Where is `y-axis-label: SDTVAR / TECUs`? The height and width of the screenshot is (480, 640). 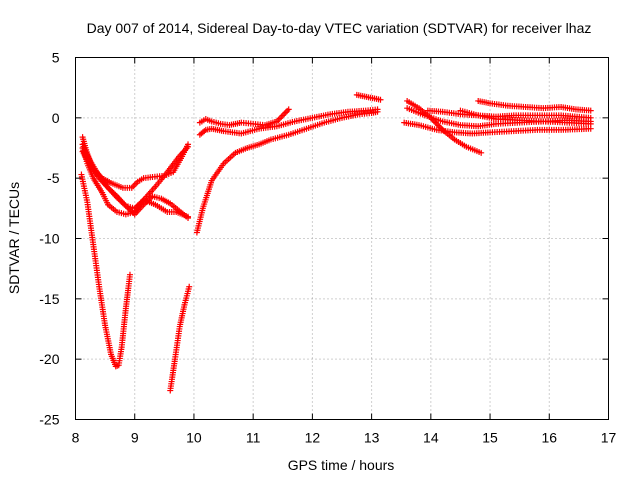 y-axis-label: SDTVAR / TECUs is located at coordinates (14, 238).